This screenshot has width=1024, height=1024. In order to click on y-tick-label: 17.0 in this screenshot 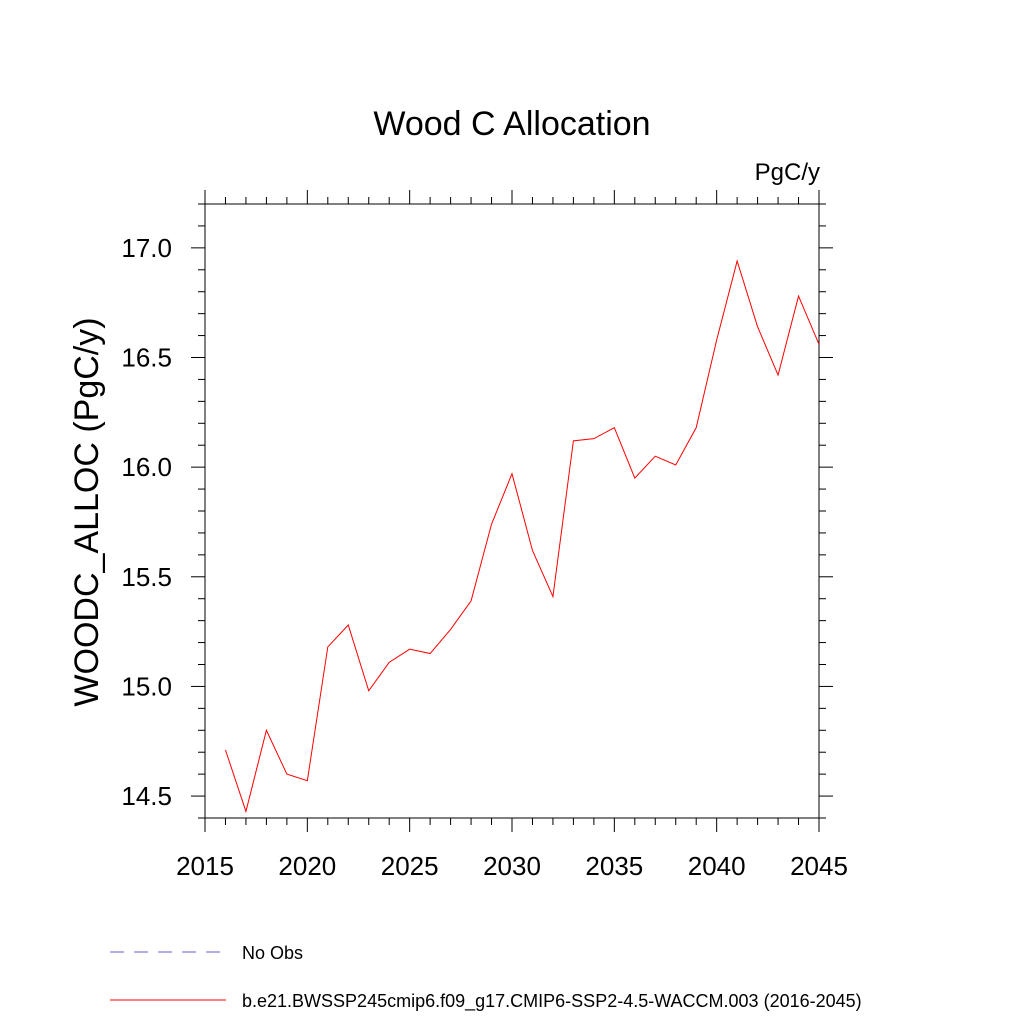, I will do `click(146, 248)`.